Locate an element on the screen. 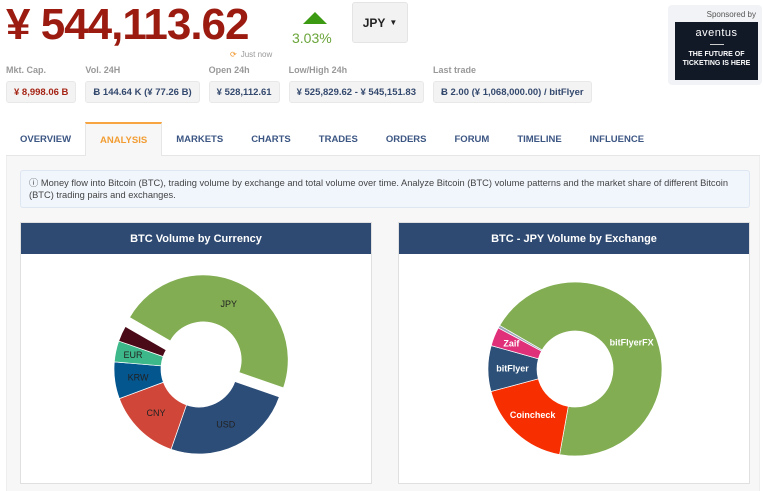  stat-value: ¥ 528,112.61 is located at coordinates (244, 92).